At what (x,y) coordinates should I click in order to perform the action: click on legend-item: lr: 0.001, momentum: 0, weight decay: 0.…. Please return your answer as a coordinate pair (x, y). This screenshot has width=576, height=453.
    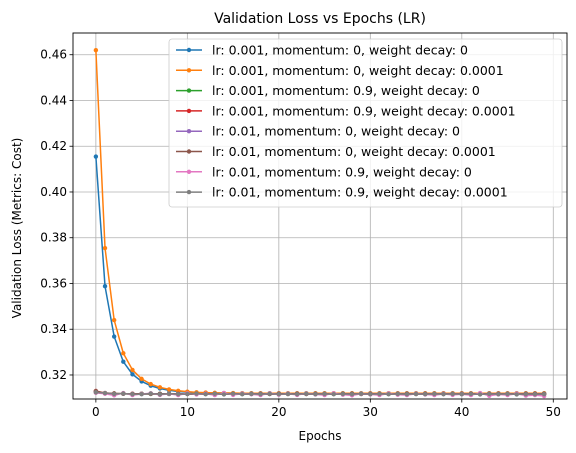
    Looking at the image, I should click on (340, 70).